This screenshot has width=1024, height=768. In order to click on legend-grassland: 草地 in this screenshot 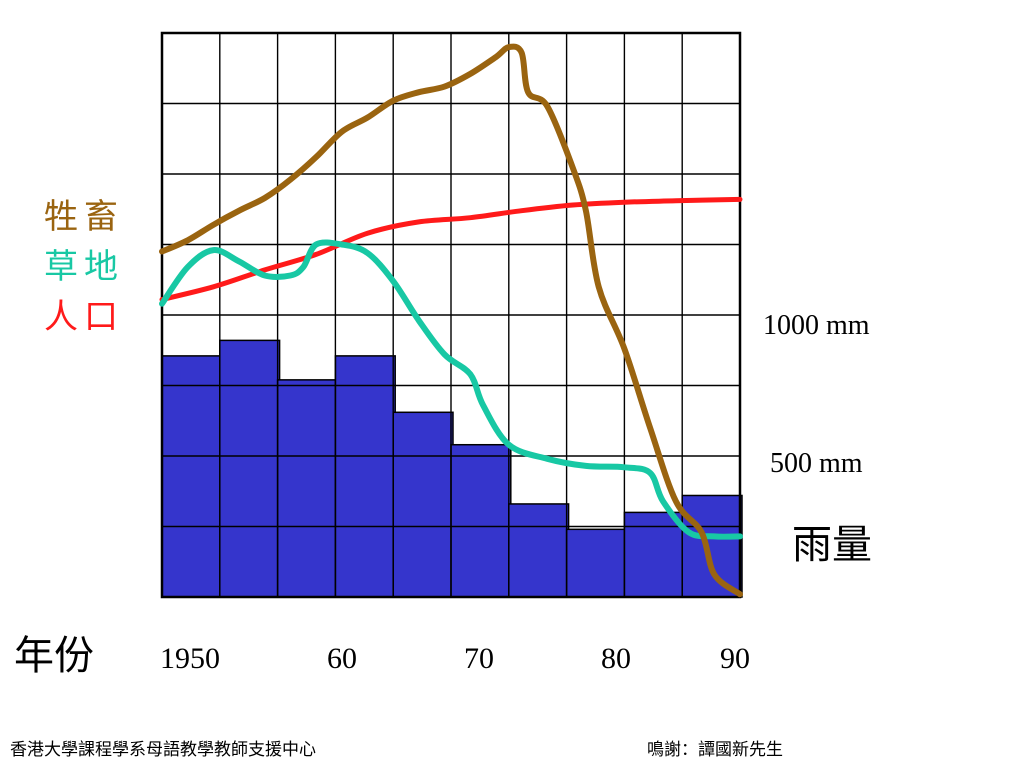, I will do `click(84, 267)`.